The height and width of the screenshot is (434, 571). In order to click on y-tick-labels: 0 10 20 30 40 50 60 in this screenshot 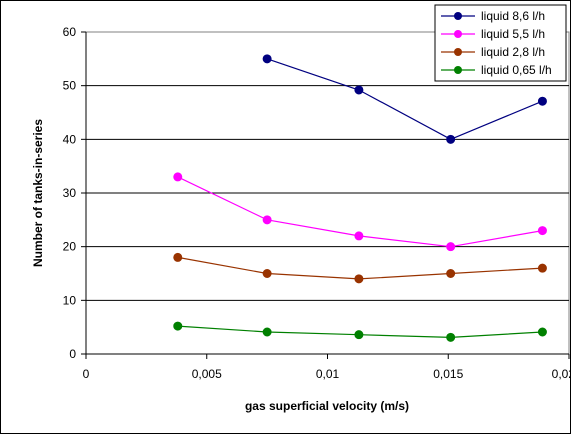, I will do `click(70, 193)`.